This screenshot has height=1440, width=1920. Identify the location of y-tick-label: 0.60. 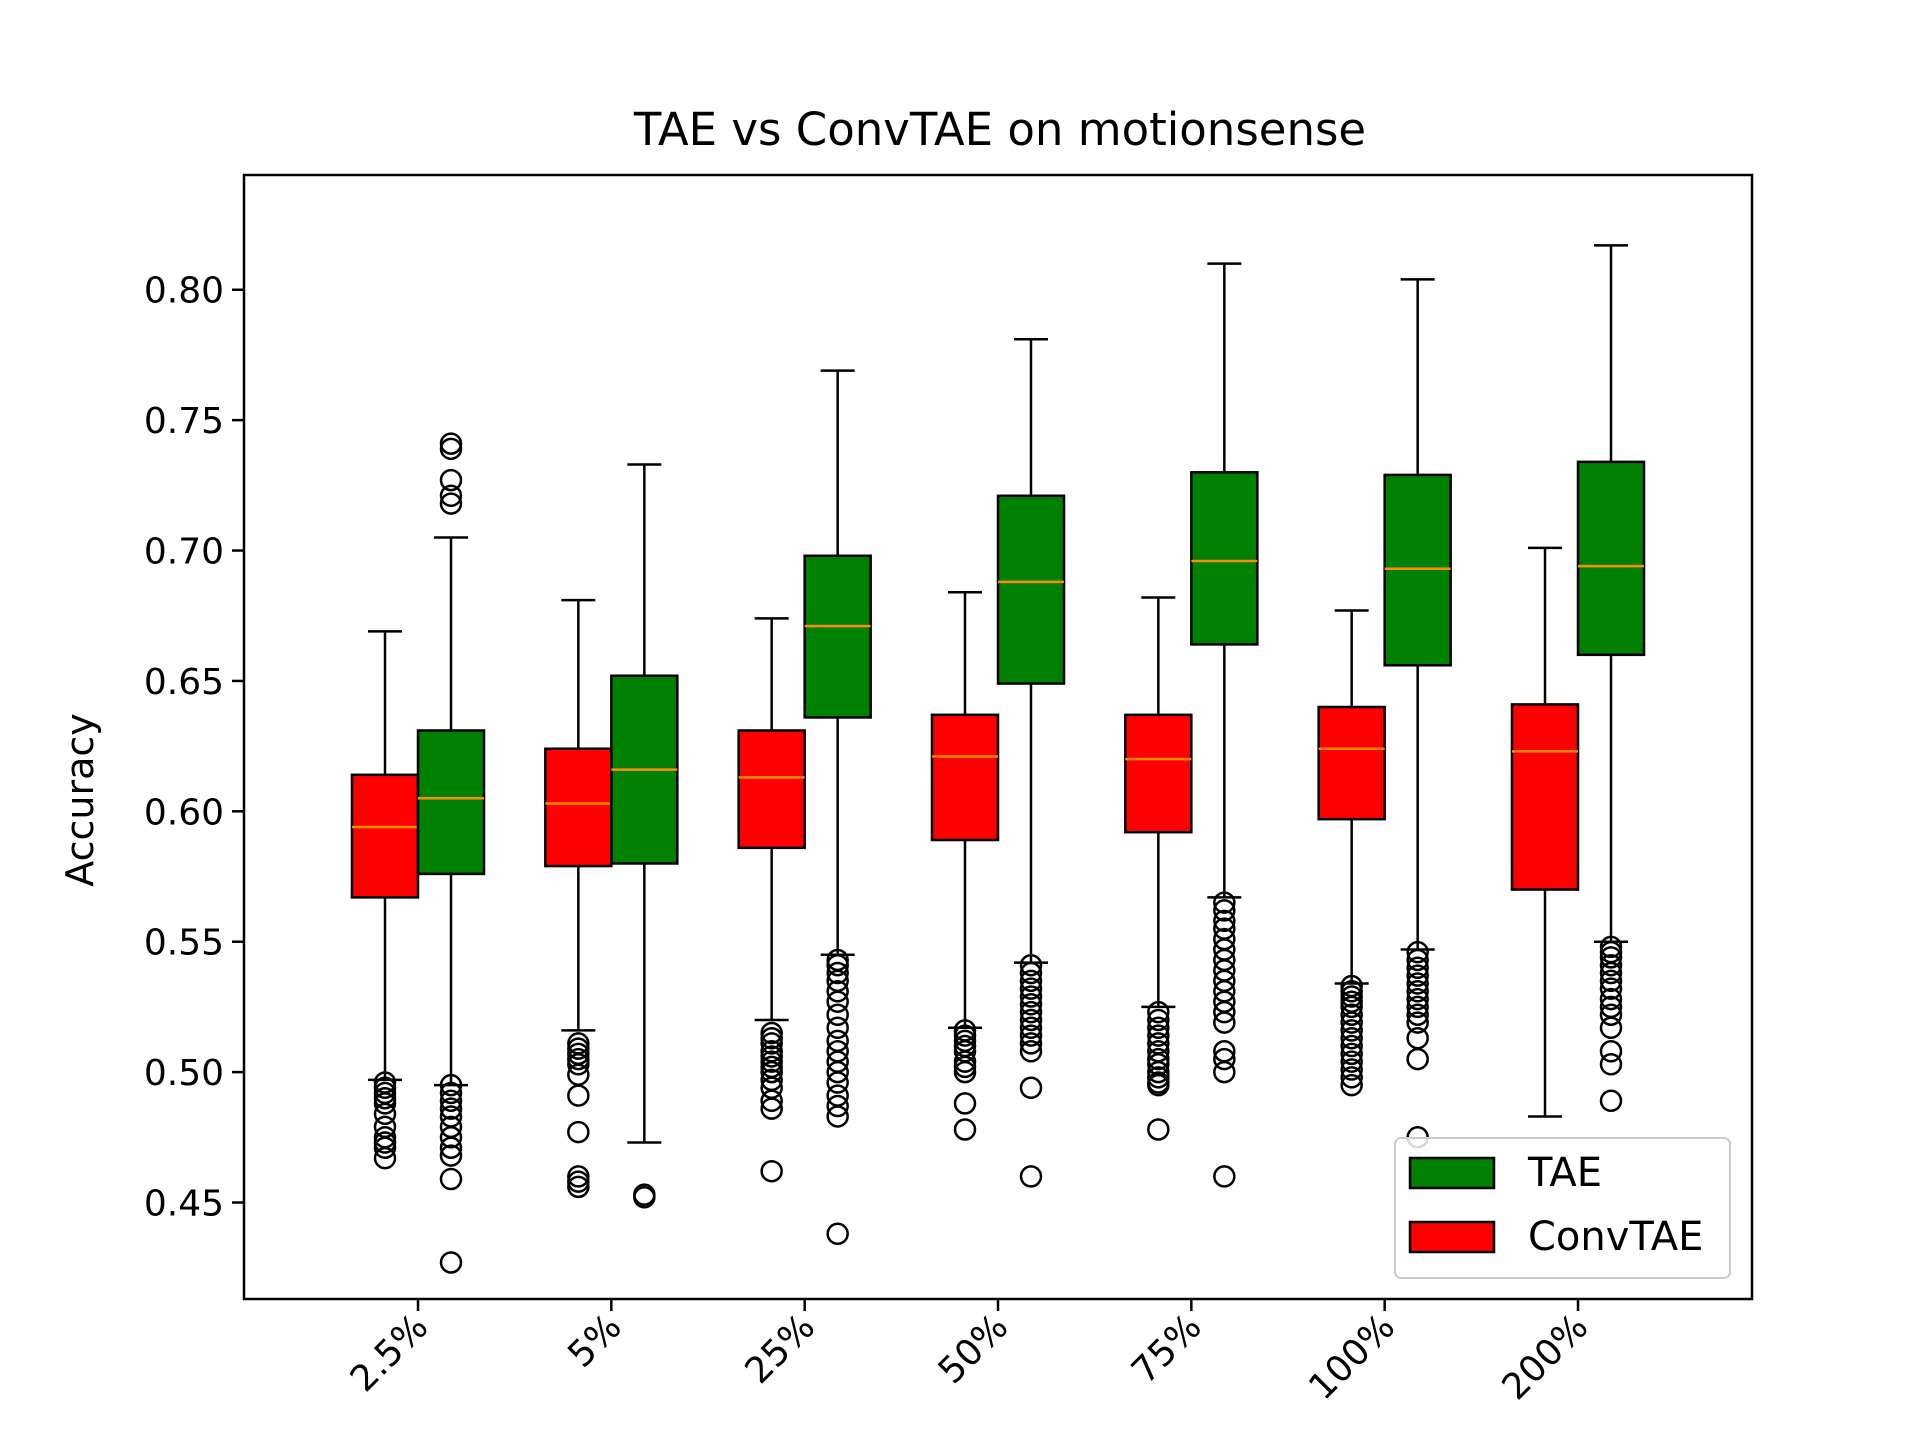
(184, 812).